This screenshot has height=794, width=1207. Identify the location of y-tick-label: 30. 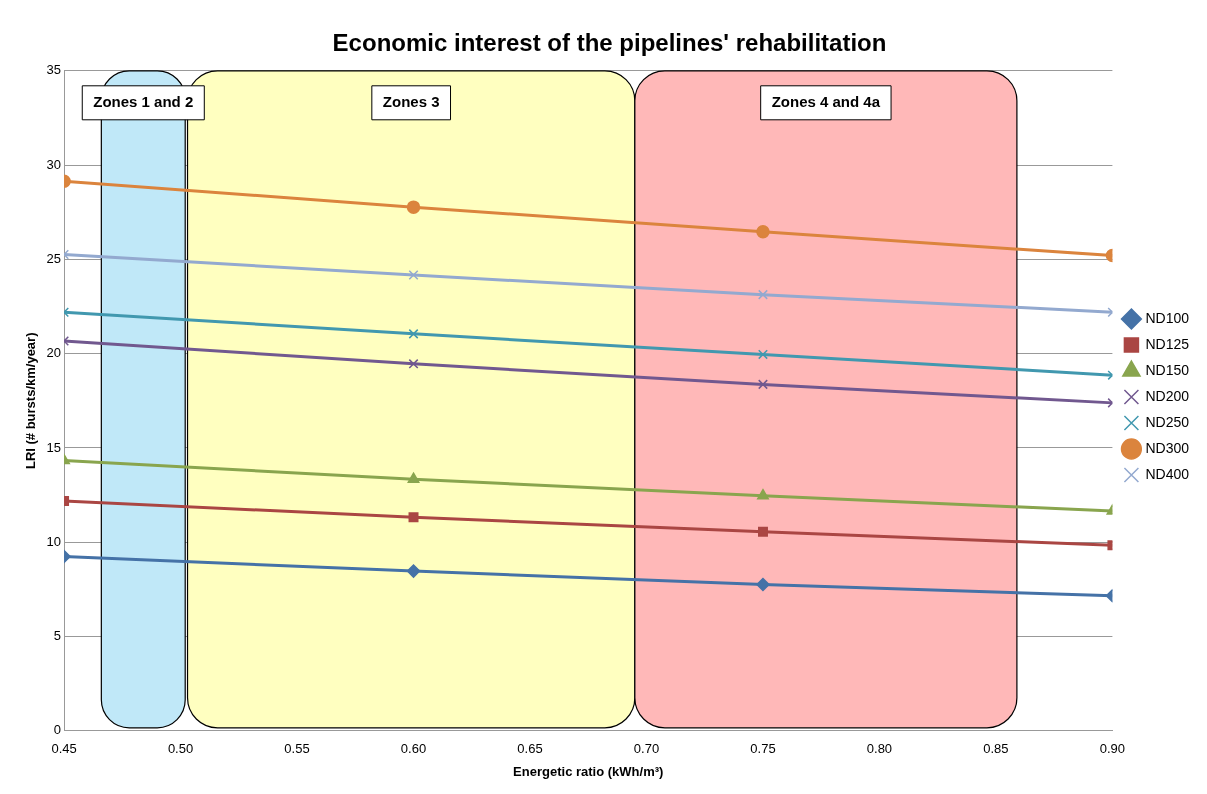
(54, 164).